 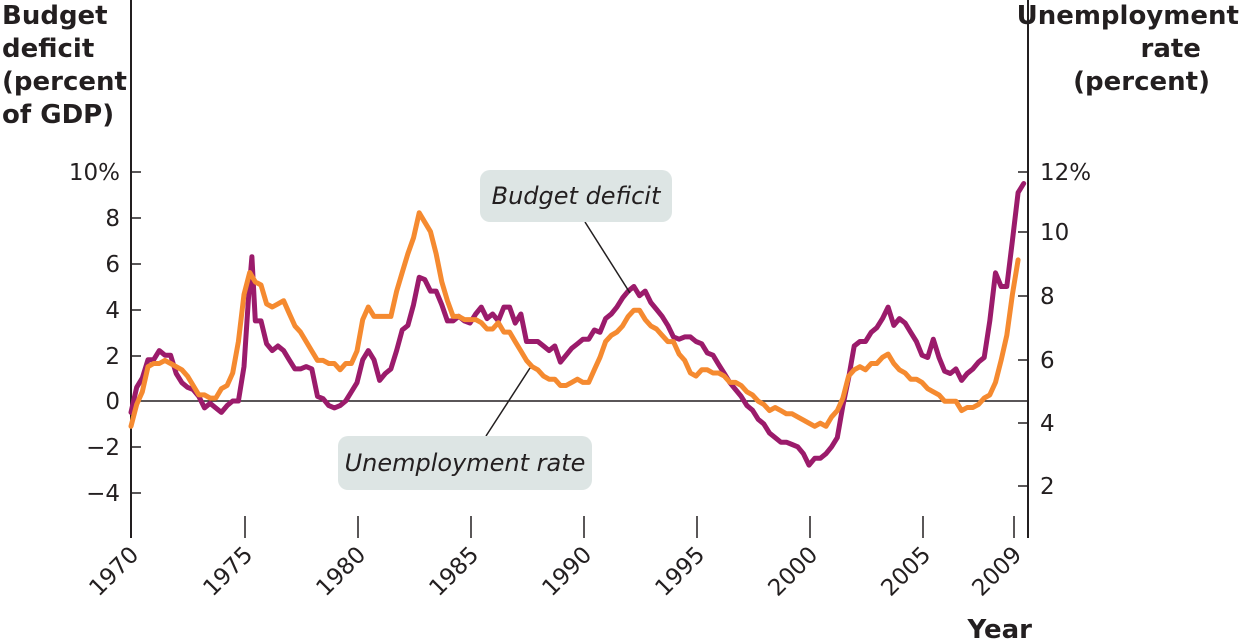 I want to click on left-axis-title-line: deficit, so click(x=48, y=49).